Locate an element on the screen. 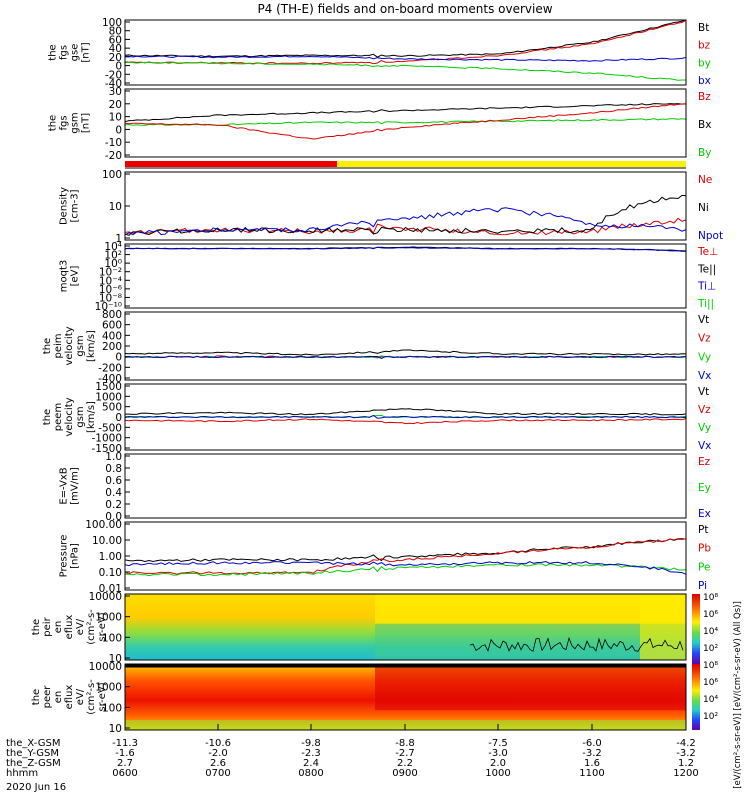 The width and height of the screenshot is (750, 800). y-axis-label-line: gse is located at coordinates (75, 53).